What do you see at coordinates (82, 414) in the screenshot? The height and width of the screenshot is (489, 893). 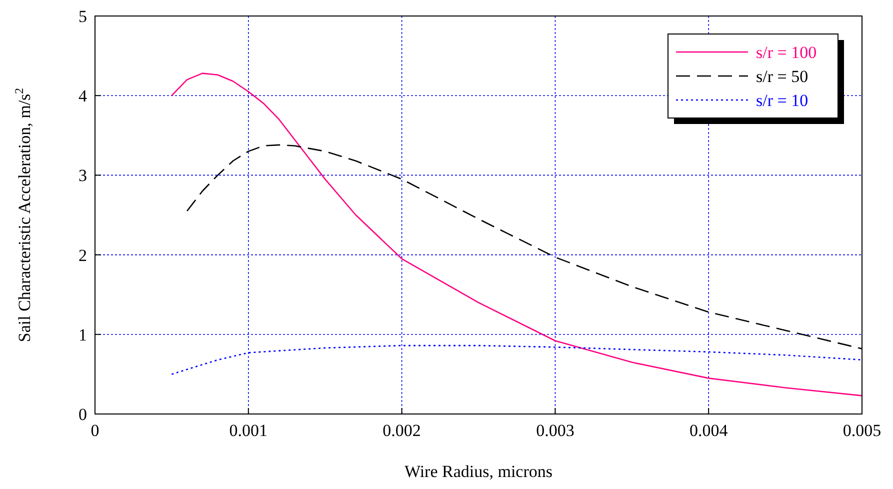 I see `y-tick-label: 0` at bounding box center [82, 414].